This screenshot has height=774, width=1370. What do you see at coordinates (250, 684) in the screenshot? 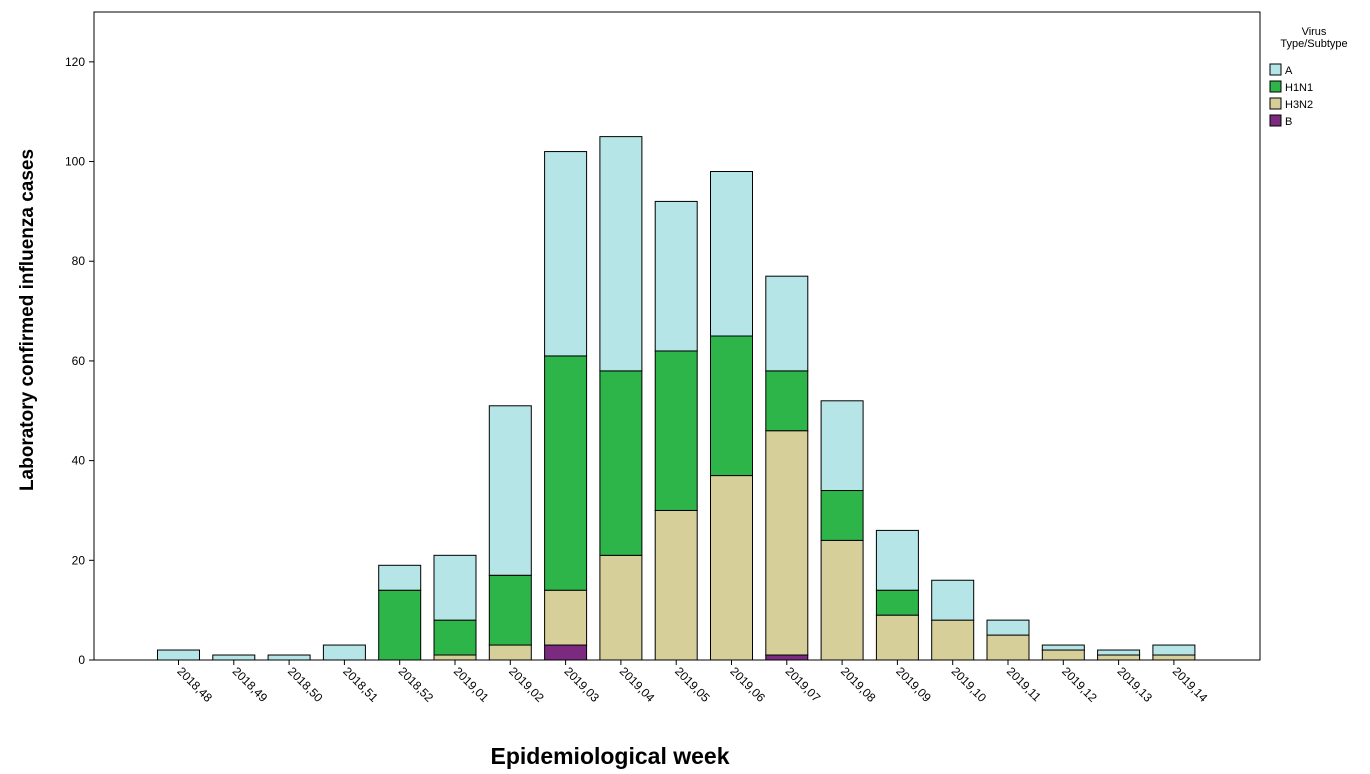
I see `x-tick-label: 2018,49` at bounding box center [250, 684].